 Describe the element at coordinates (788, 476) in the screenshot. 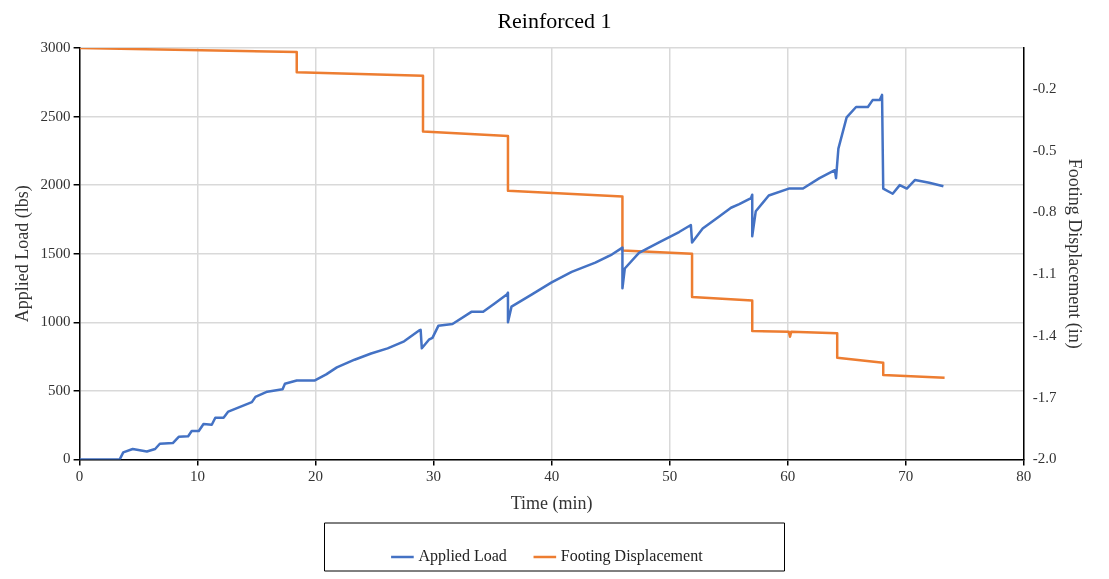

I see `x-tick-label: 60` at that location.